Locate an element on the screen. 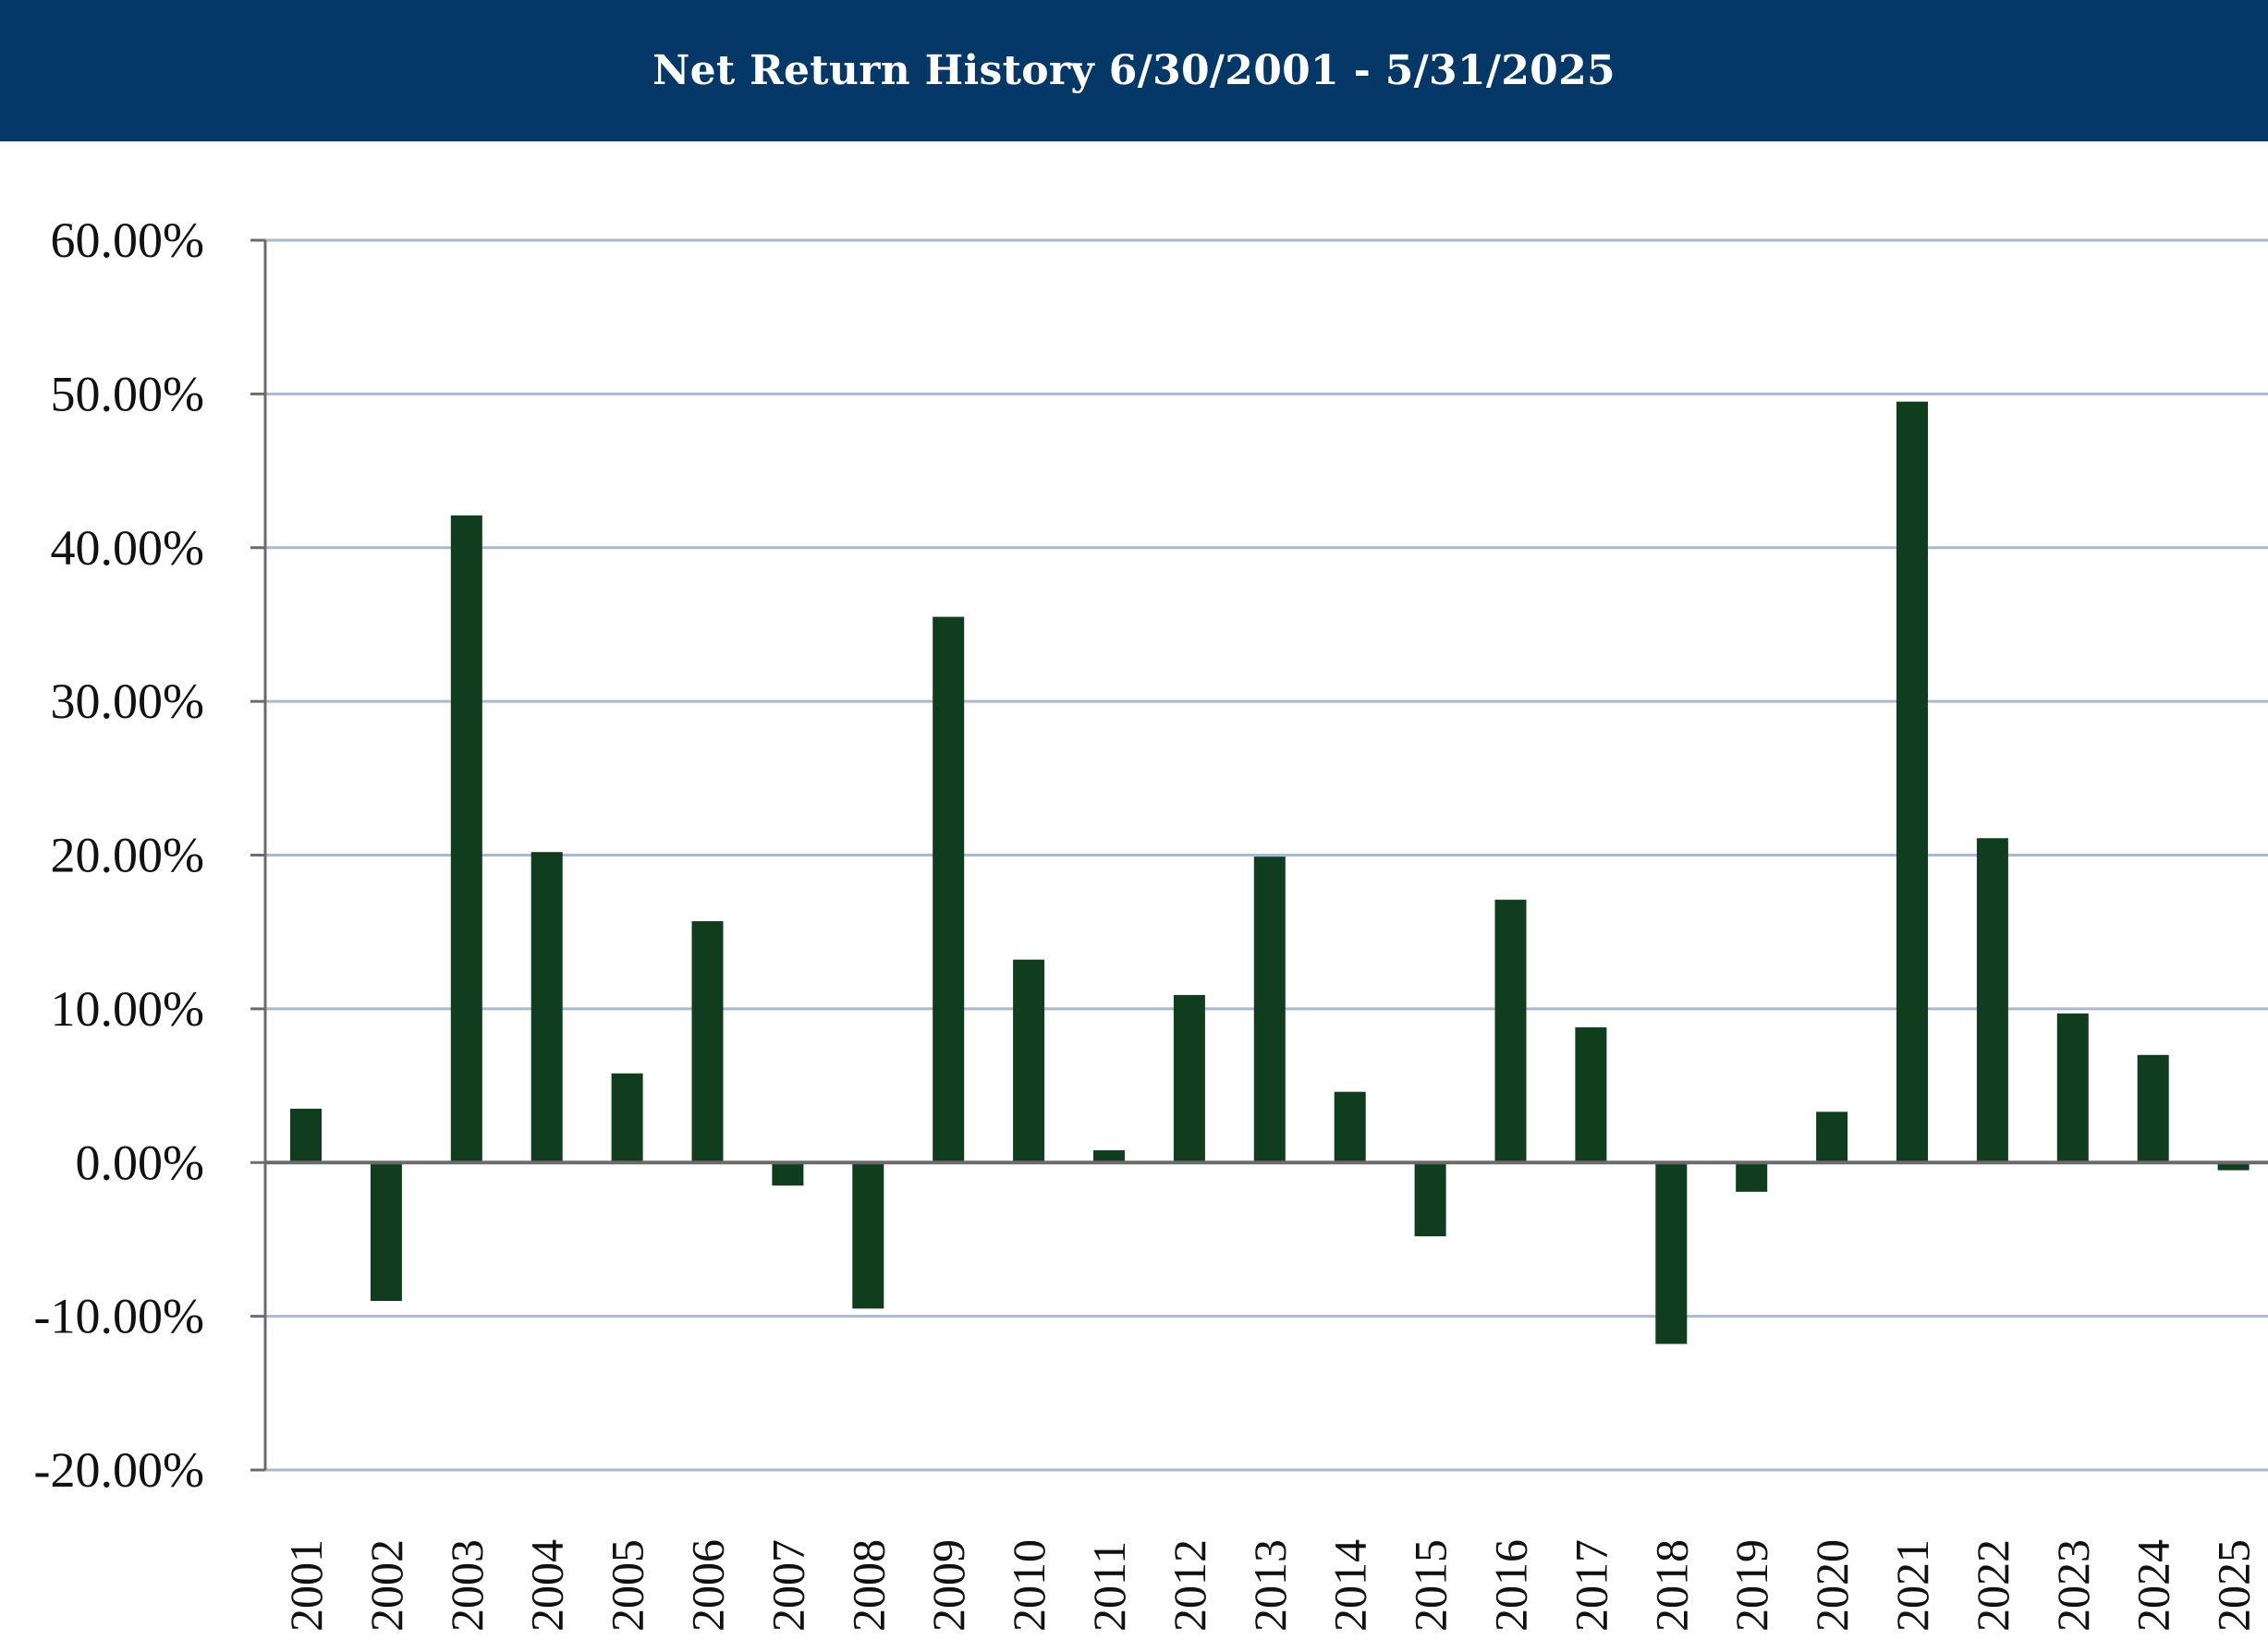 The image size is (2268, 1652). x-tick-label-2012: 2012 is located at coordinates (1190, 1585).